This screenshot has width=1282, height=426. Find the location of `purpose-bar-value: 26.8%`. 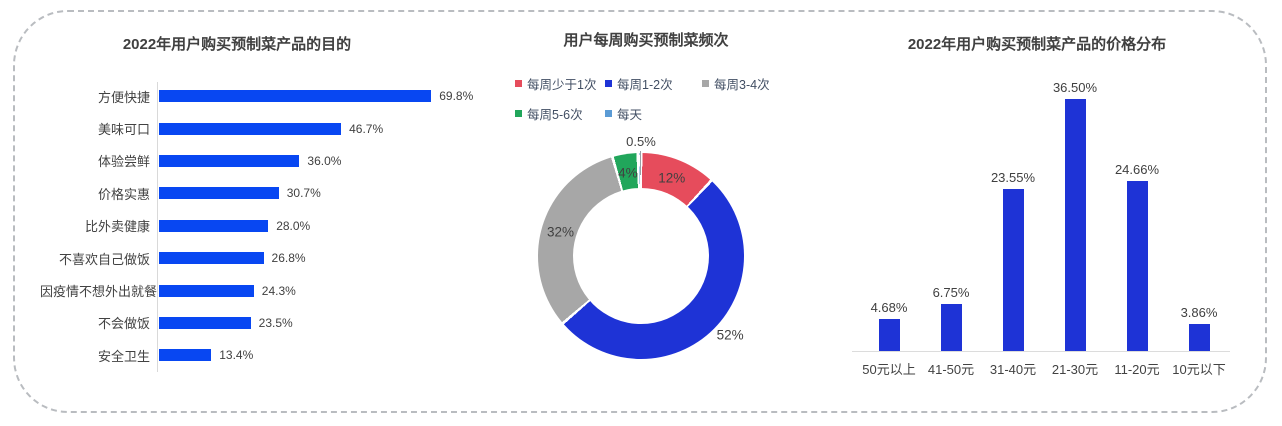

purpose-bar-value: 26.8% is located at coordinates (288, 258).